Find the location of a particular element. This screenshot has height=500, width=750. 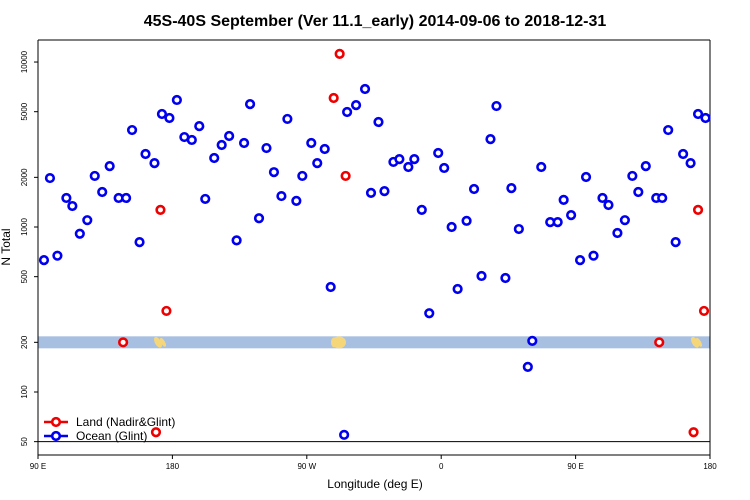

y-tick-label: 50 is located at coordinates (24, 441).